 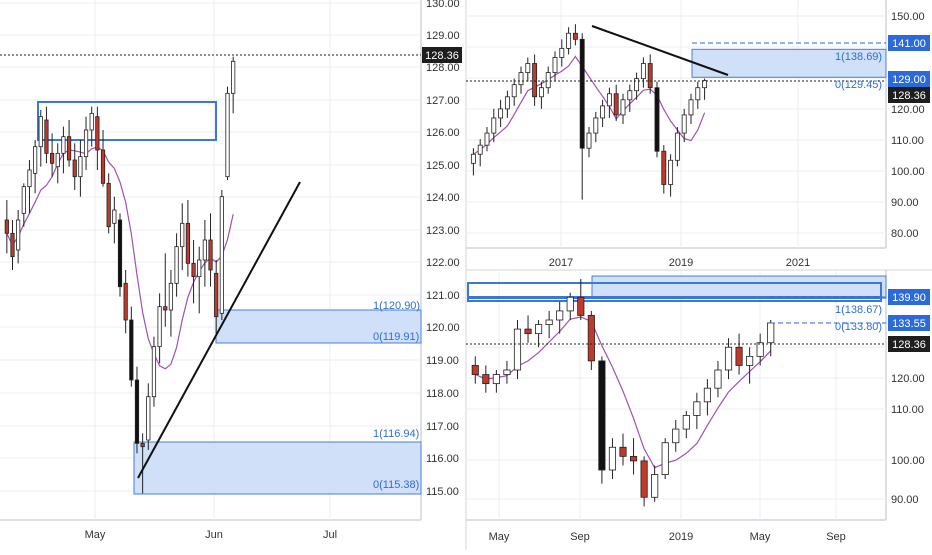 What do you see at coordinates (660, 50) in the screenshot?
I see `resistance-trendline` at bounding box center [660, 50].